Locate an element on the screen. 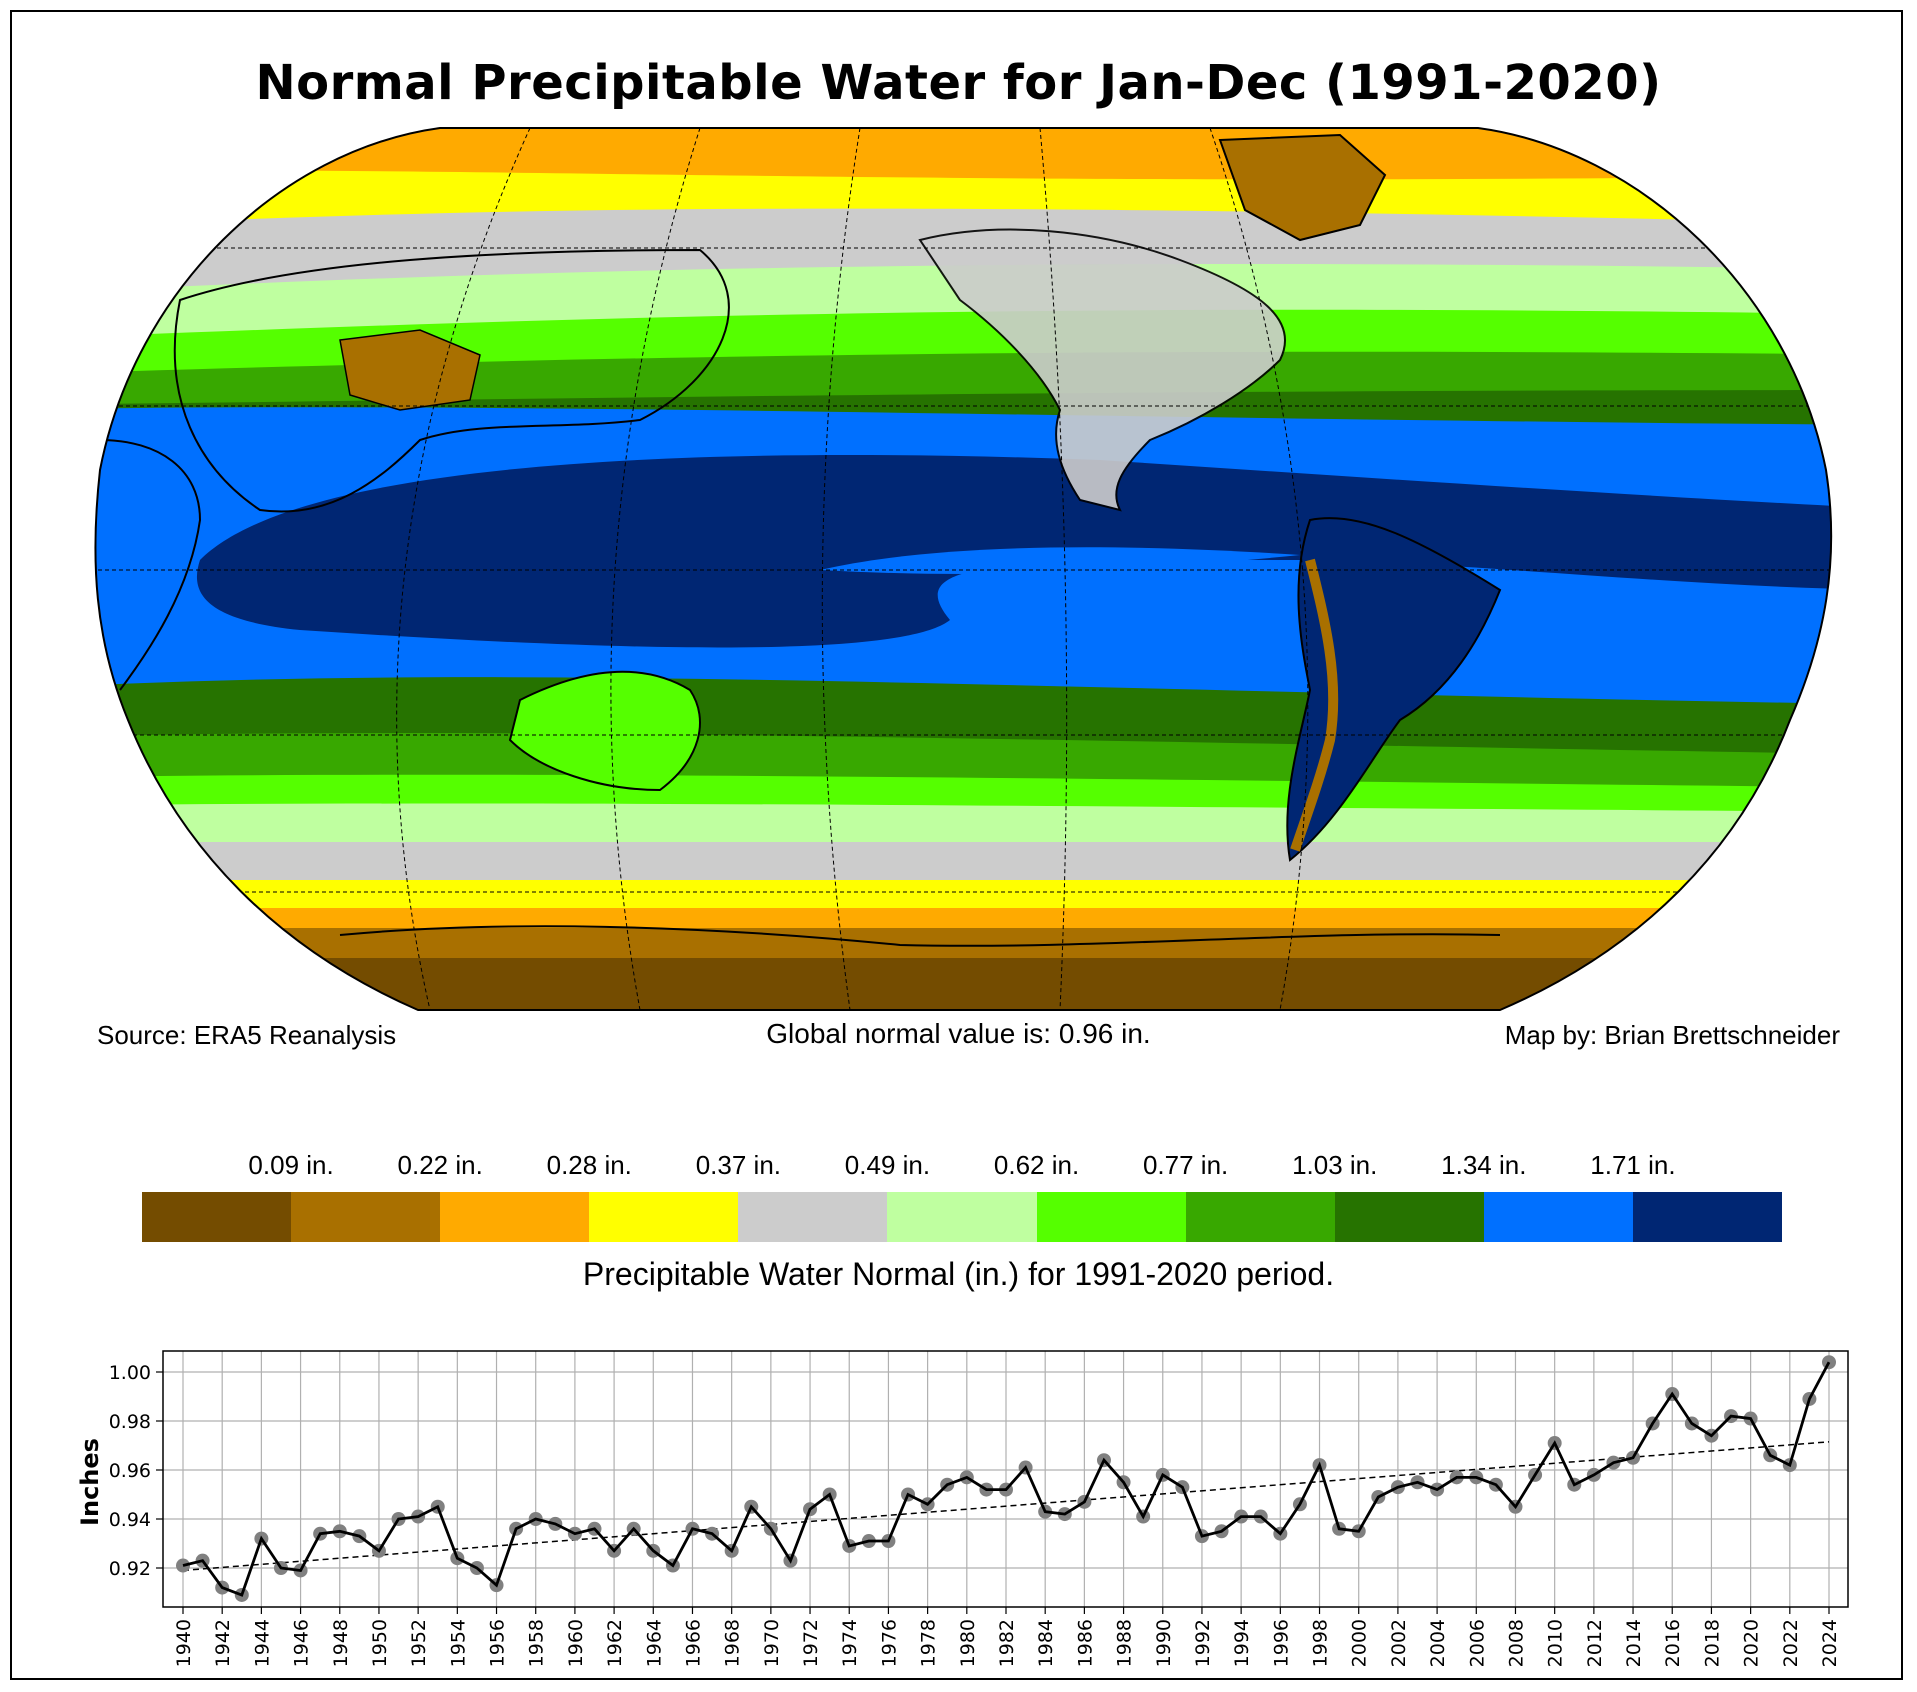 This screenshot has height=1692, width=1917. y-axis-ticks: 0.92 0.94 0.96 0.98 1.00 is located at coordinates (136, 1471).